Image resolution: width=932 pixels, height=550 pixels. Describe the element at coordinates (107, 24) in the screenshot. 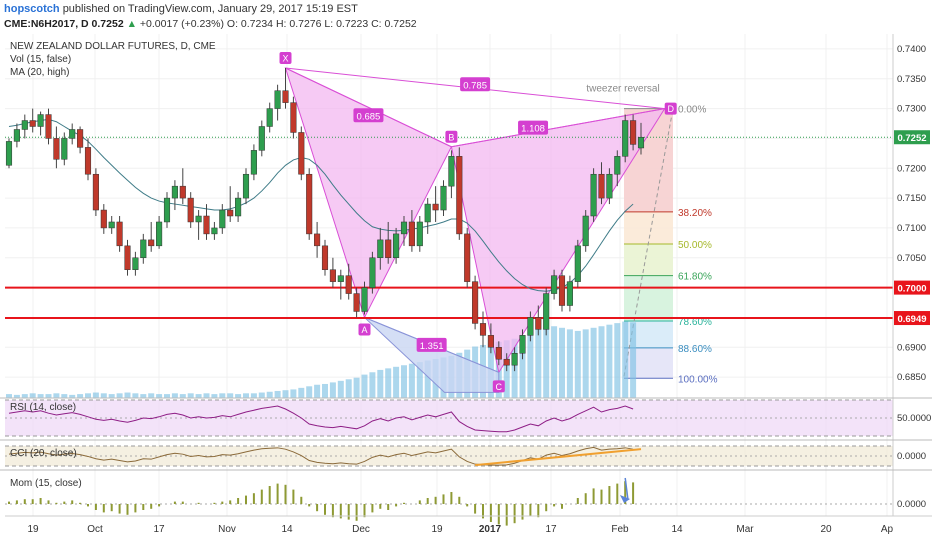

I see `last-price: 0.7252` at that location.